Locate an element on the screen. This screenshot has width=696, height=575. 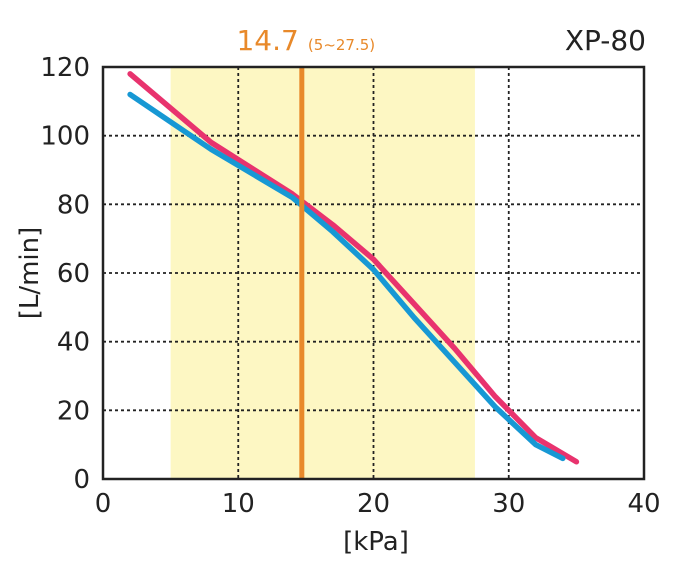
y-tick-label: 20 is located at coordinates (73, 411).